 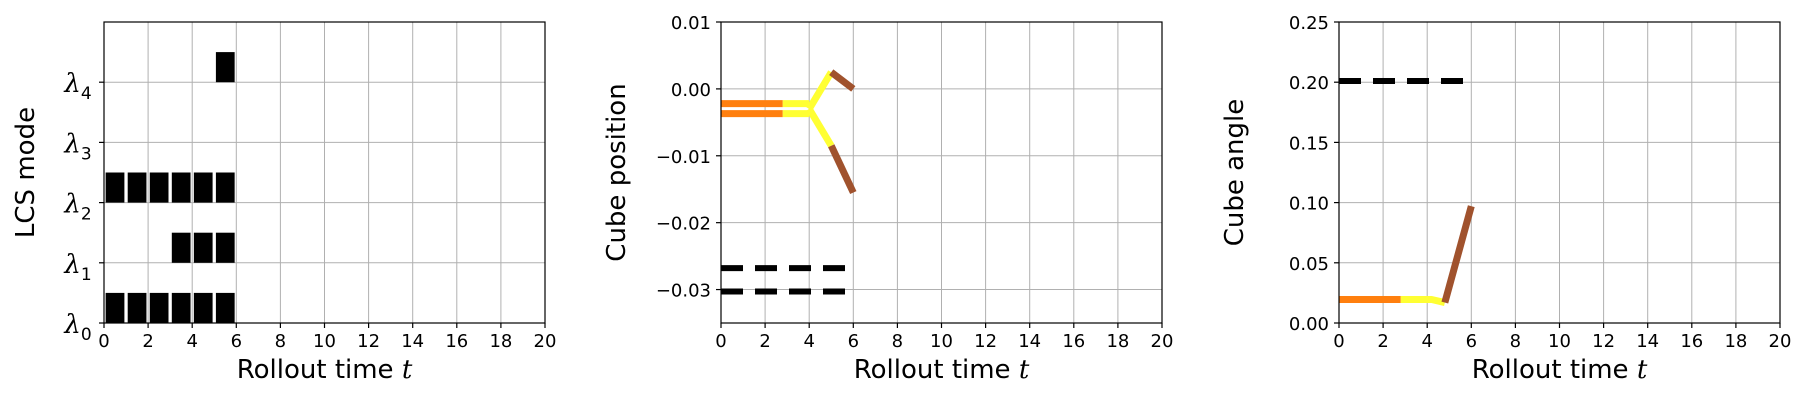 I want to click on y-axis-label: LCS mode, so click(x=26, y=172).